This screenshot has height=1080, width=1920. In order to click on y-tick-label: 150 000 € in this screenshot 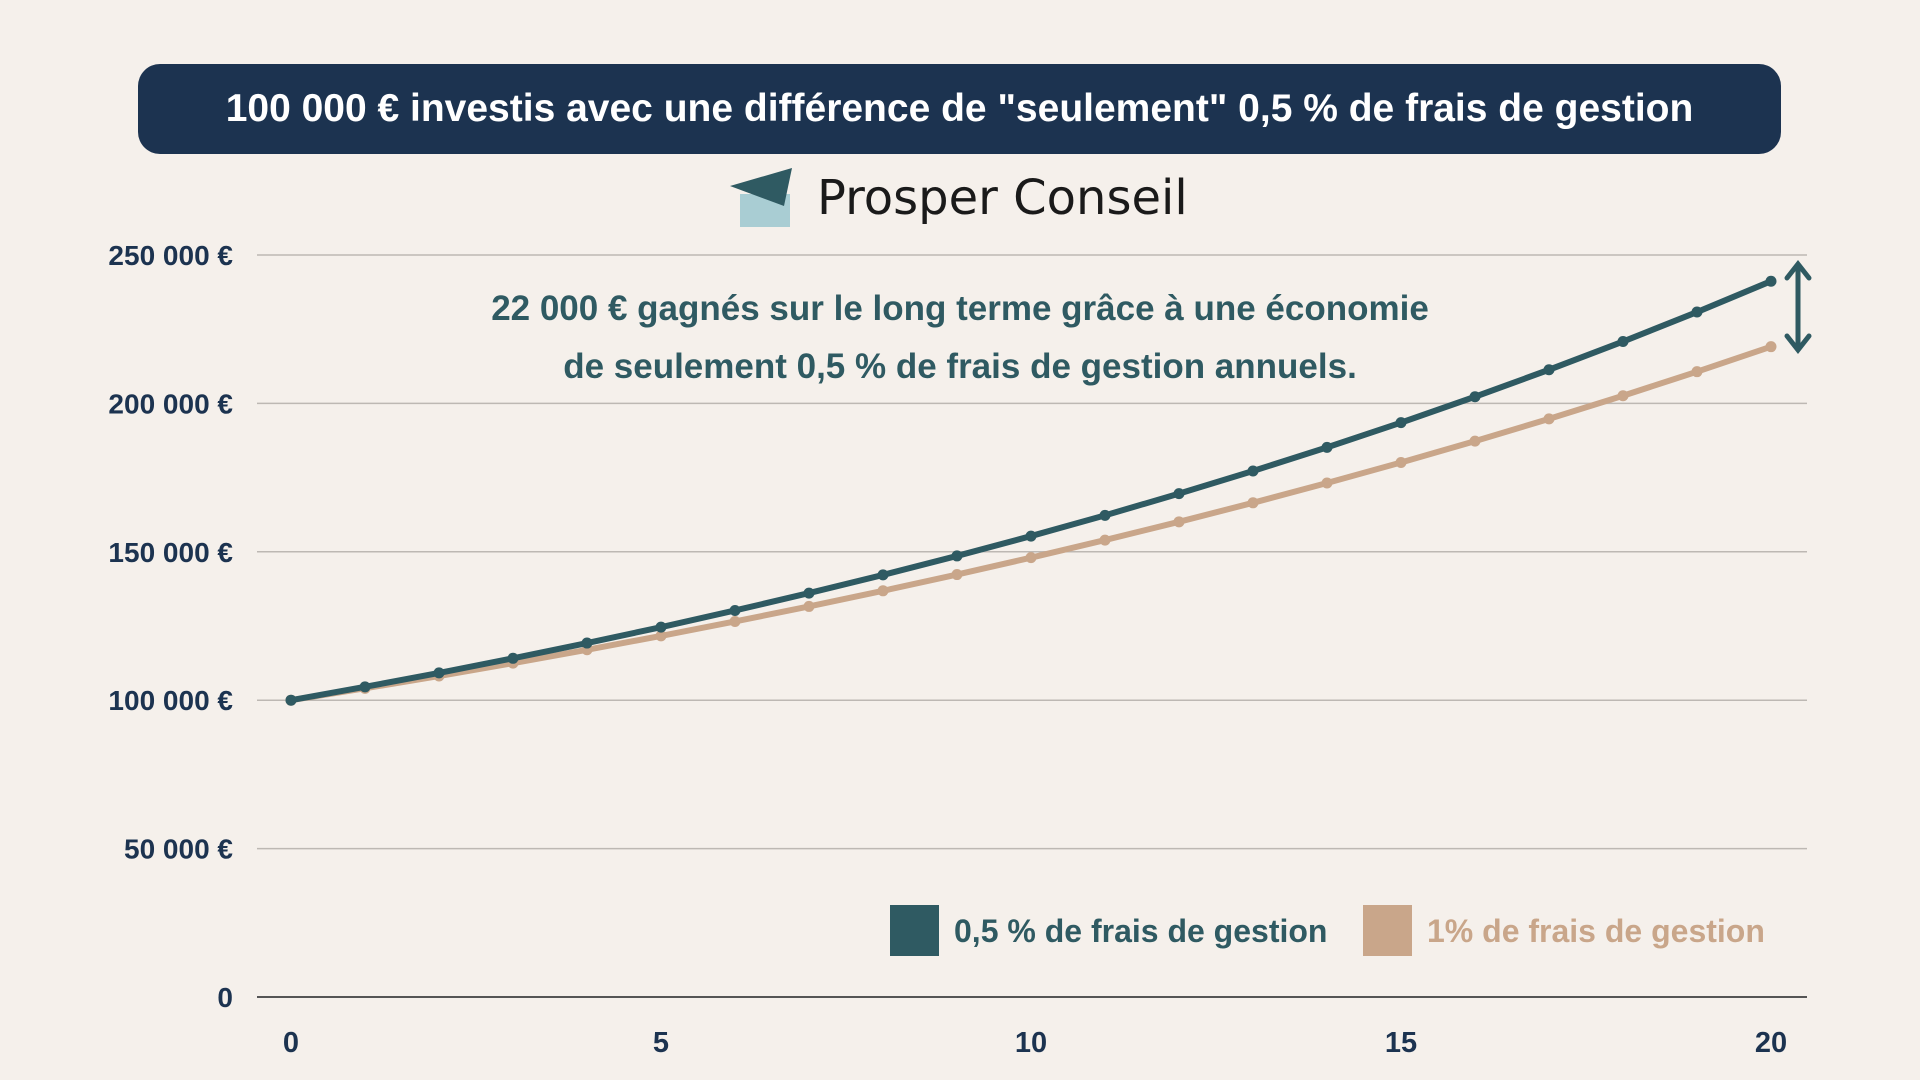, I will do `click(170, 552)`.